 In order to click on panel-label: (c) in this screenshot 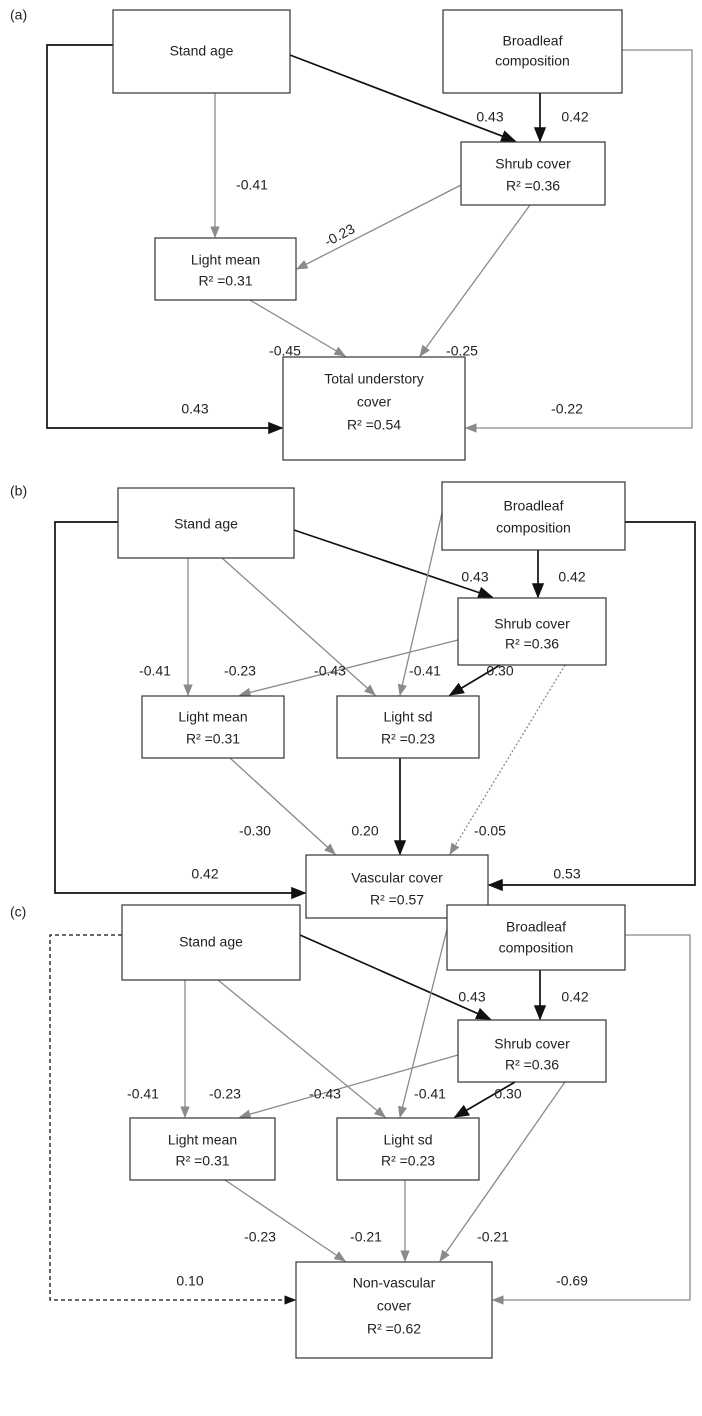, I will do `click(18, 912)`.